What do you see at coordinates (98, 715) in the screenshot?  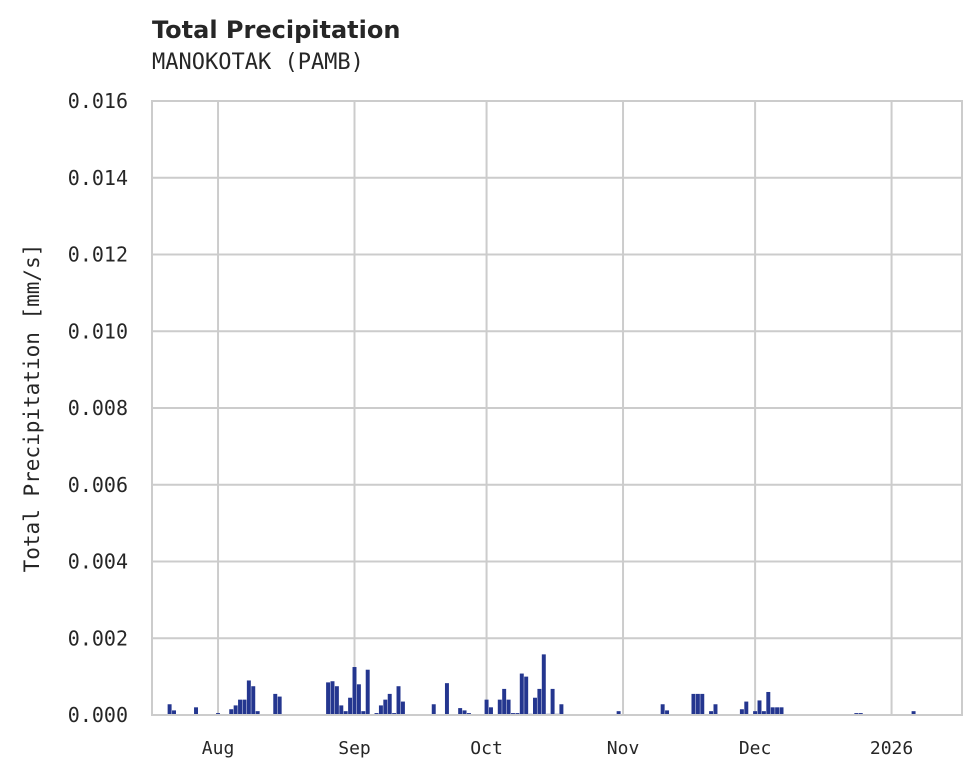 I see `y-tick-label: 0.000` at bounding box center [98, 715].